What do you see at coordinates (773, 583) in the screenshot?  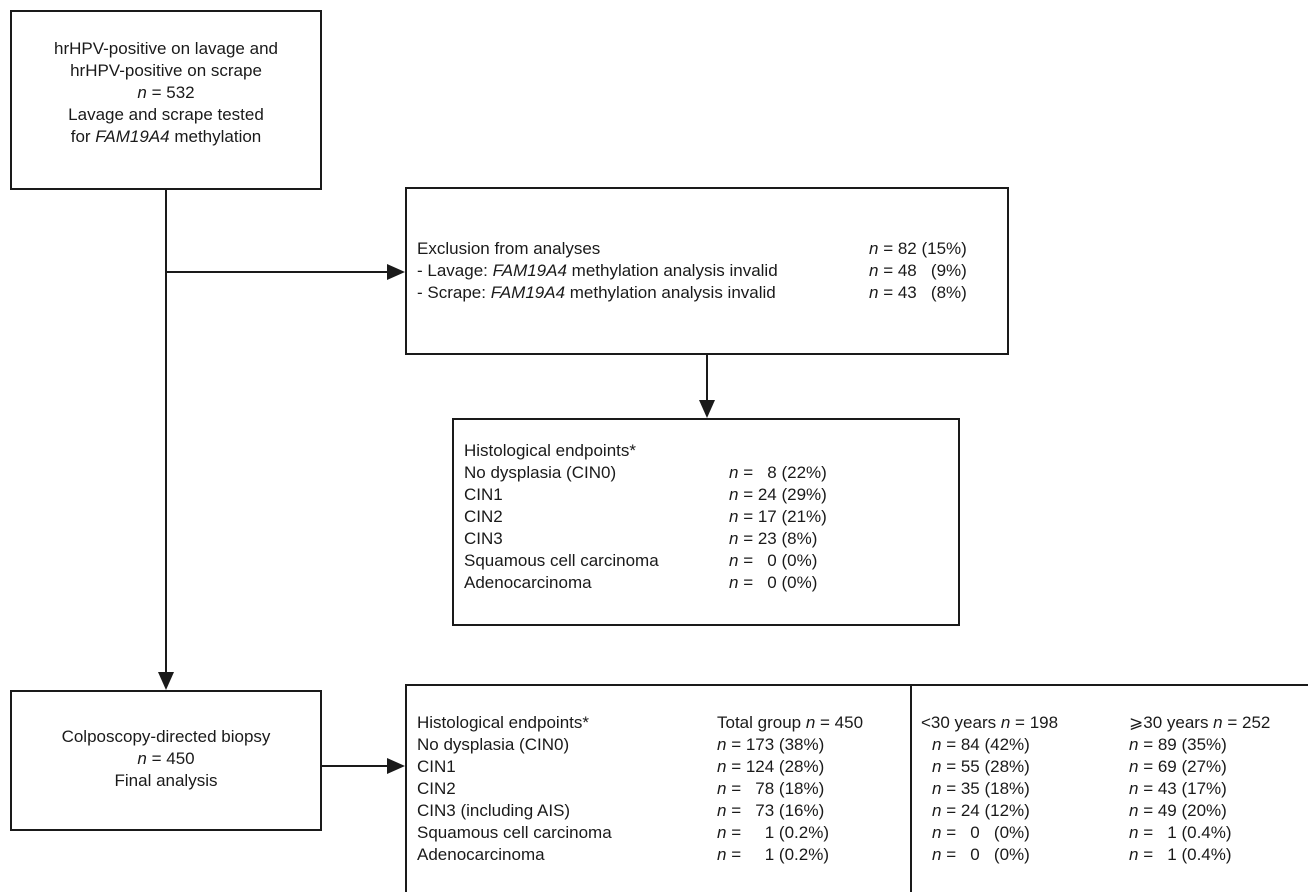 I see `excluded-row-adeno-value: n = 0 (0%)` at bounding box center [773, 583].